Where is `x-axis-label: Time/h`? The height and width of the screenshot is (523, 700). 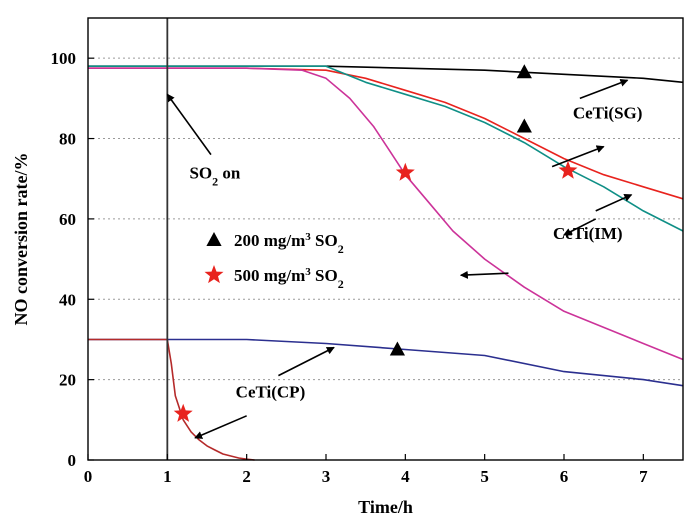 x-axis-label: Time/h is located at coordinates (385, 507).